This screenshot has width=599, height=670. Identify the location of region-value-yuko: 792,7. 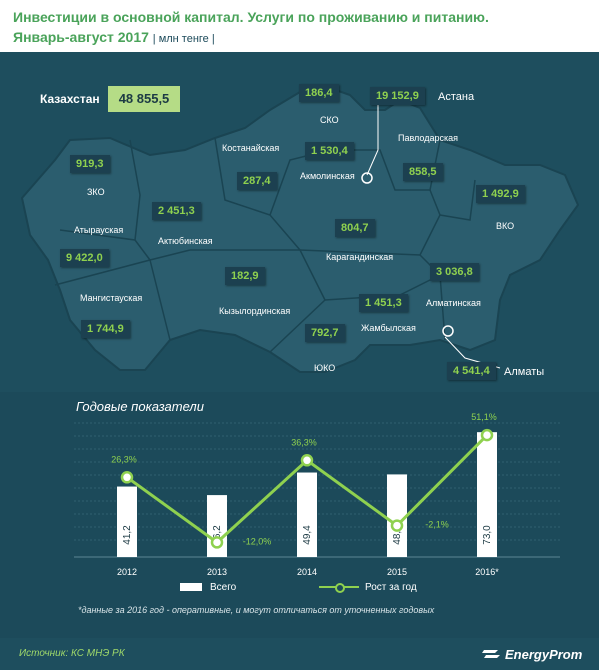
(325, 333).